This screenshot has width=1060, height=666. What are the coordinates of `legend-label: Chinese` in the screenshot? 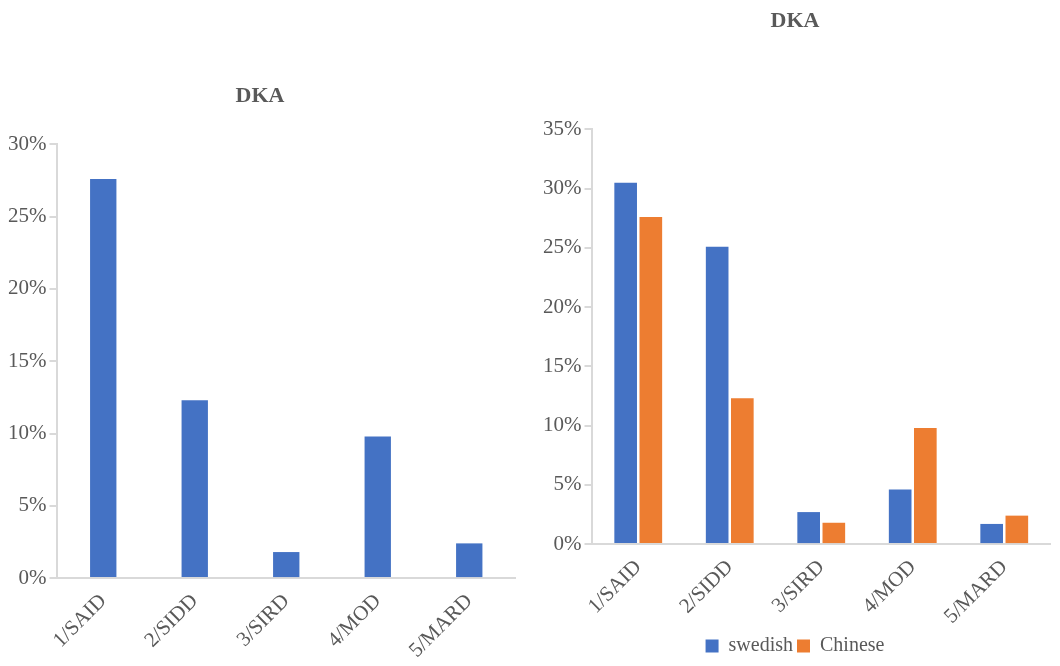 It's located at (852, 644).